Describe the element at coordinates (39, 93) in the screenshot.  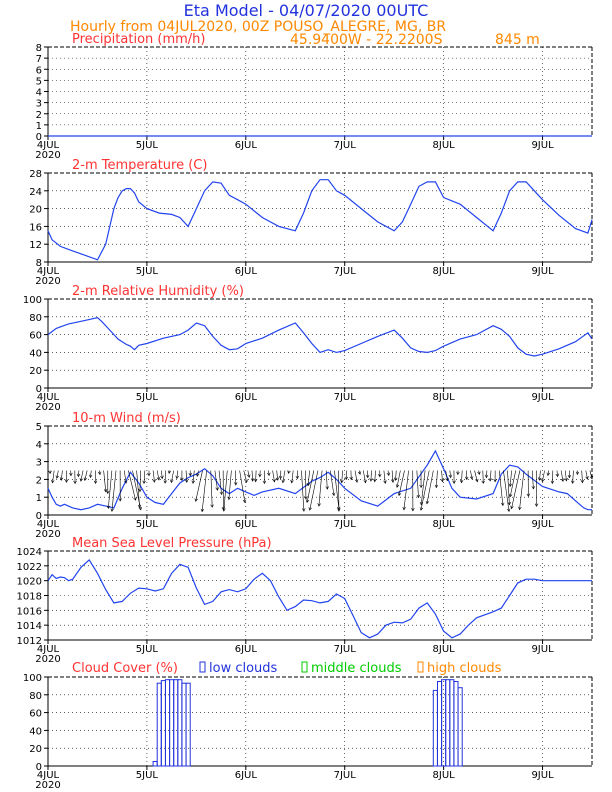
I see `y-tick-label: 4` at that location.